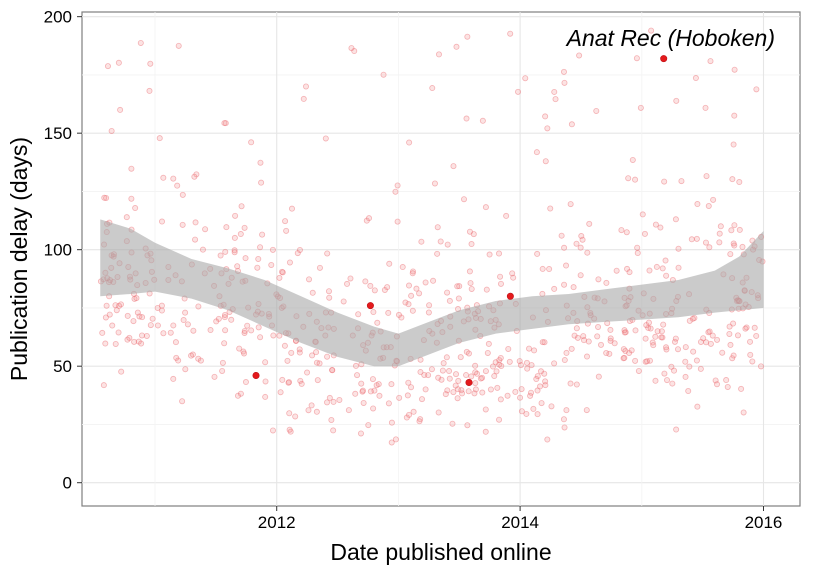 The width and height of the screenshot is (825, 570). Describe the element at coordinates (440, 552) in the screenshot. I see `x-axis-title: Date published online` at that location.